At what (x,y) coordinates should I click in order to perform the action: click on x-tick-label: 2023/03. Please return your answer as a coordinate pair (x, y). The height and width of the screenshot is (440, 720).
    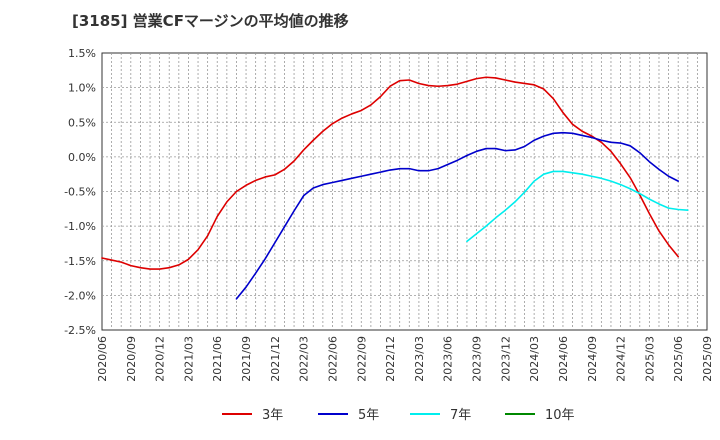
    Looking at the image, I should click on (419, 359).